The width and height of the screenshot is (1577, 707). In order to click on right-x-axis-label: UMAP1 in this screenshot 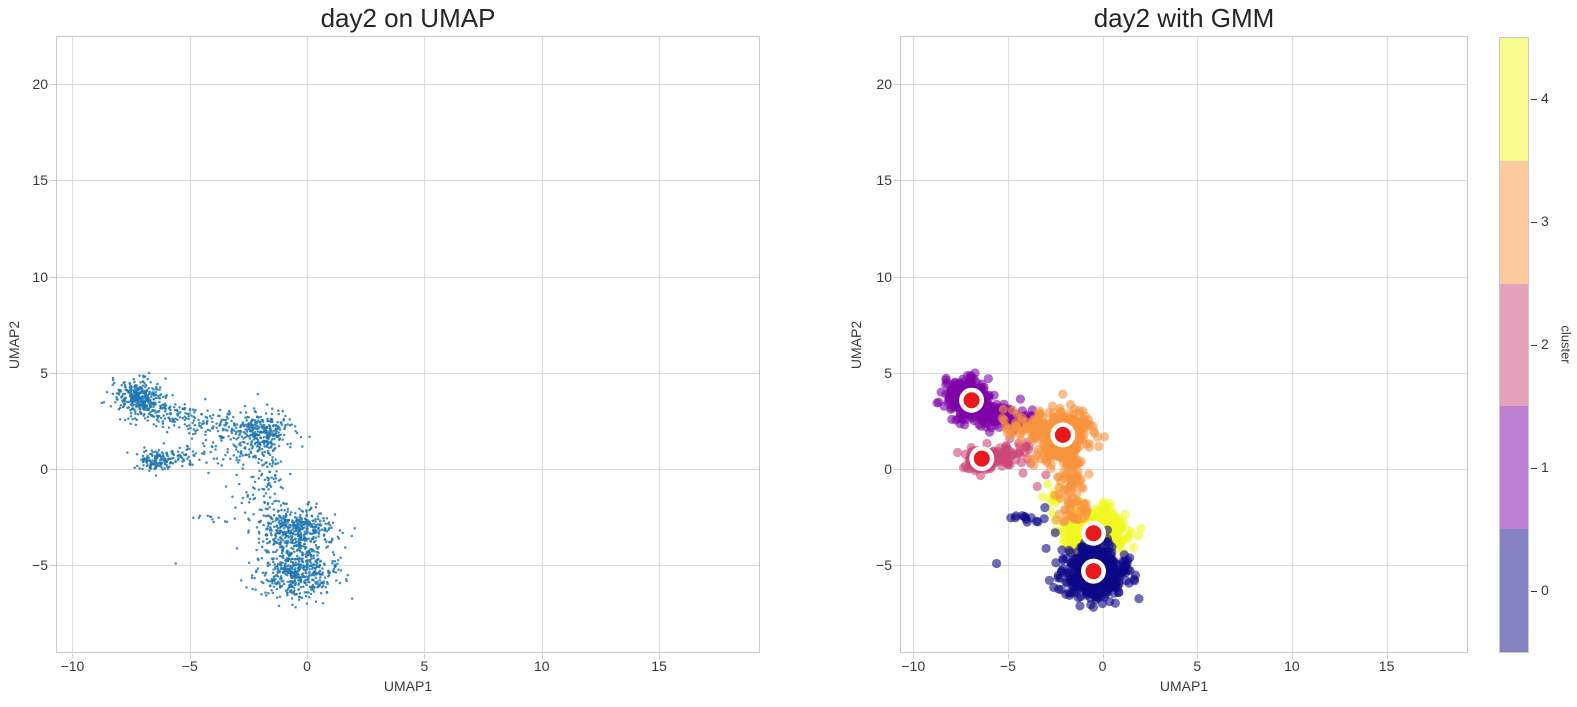, I will do `click(1184, 686)`.